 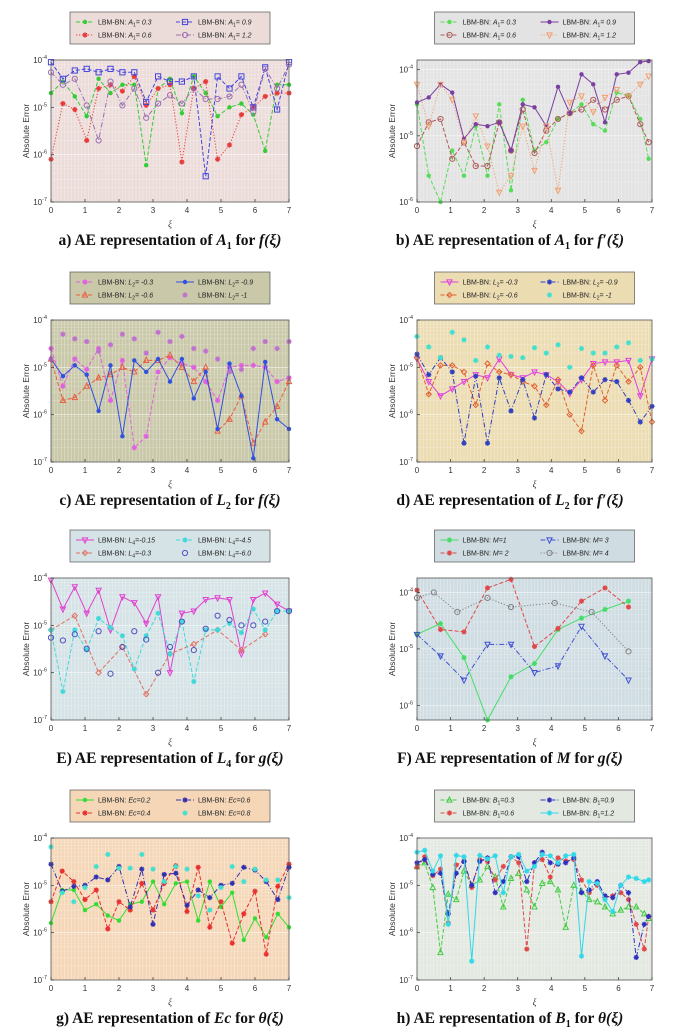 I want to click on plot-frame, so click(x=534, y=131).